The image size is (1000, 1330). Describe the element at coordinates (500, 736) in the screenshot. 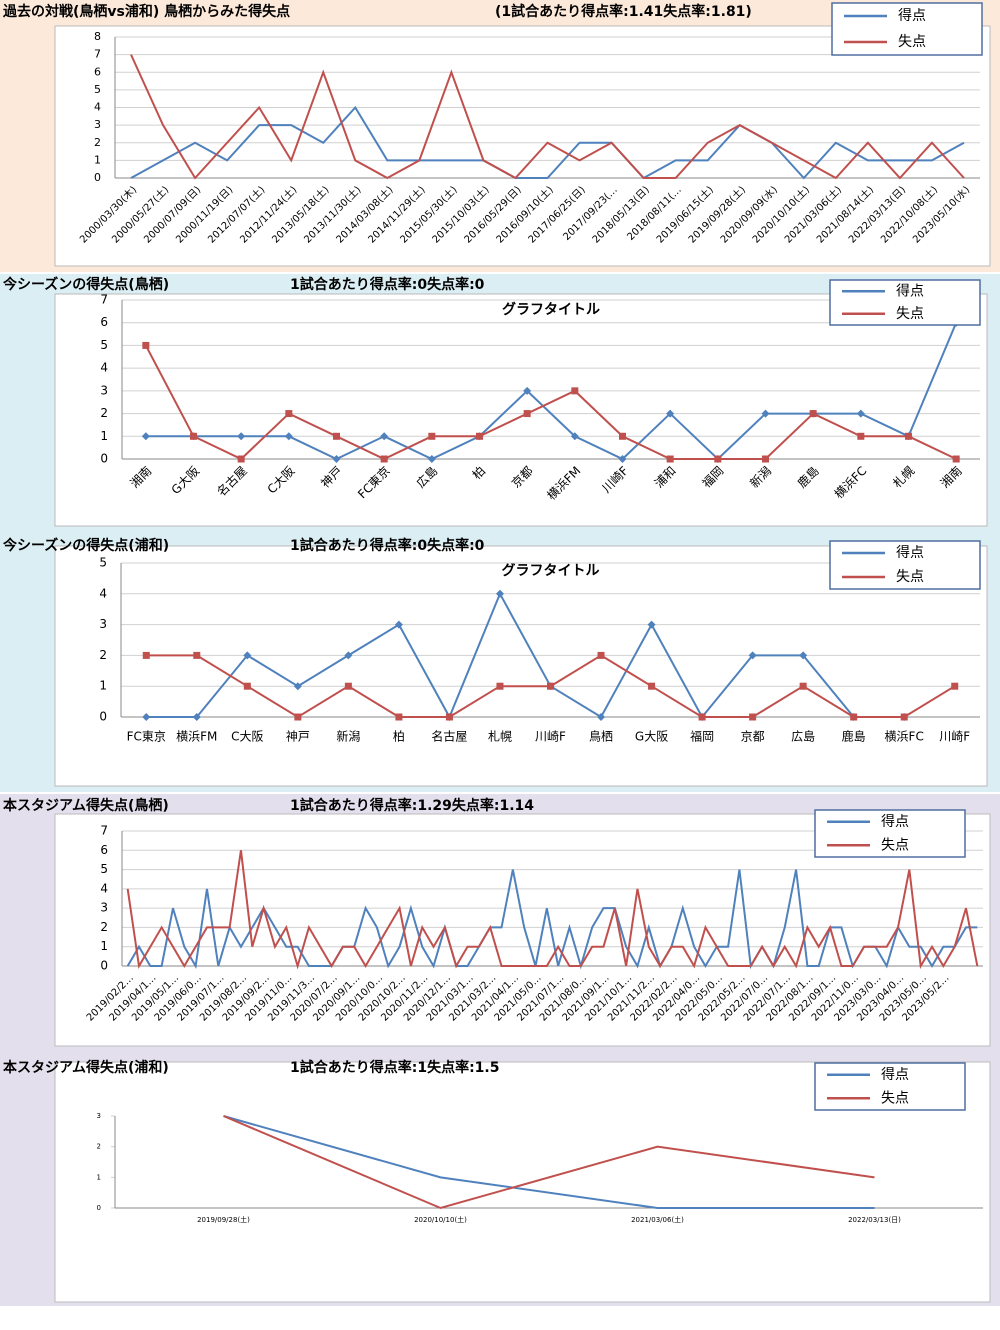

I see `x-tick-label: 札幌` at that location.